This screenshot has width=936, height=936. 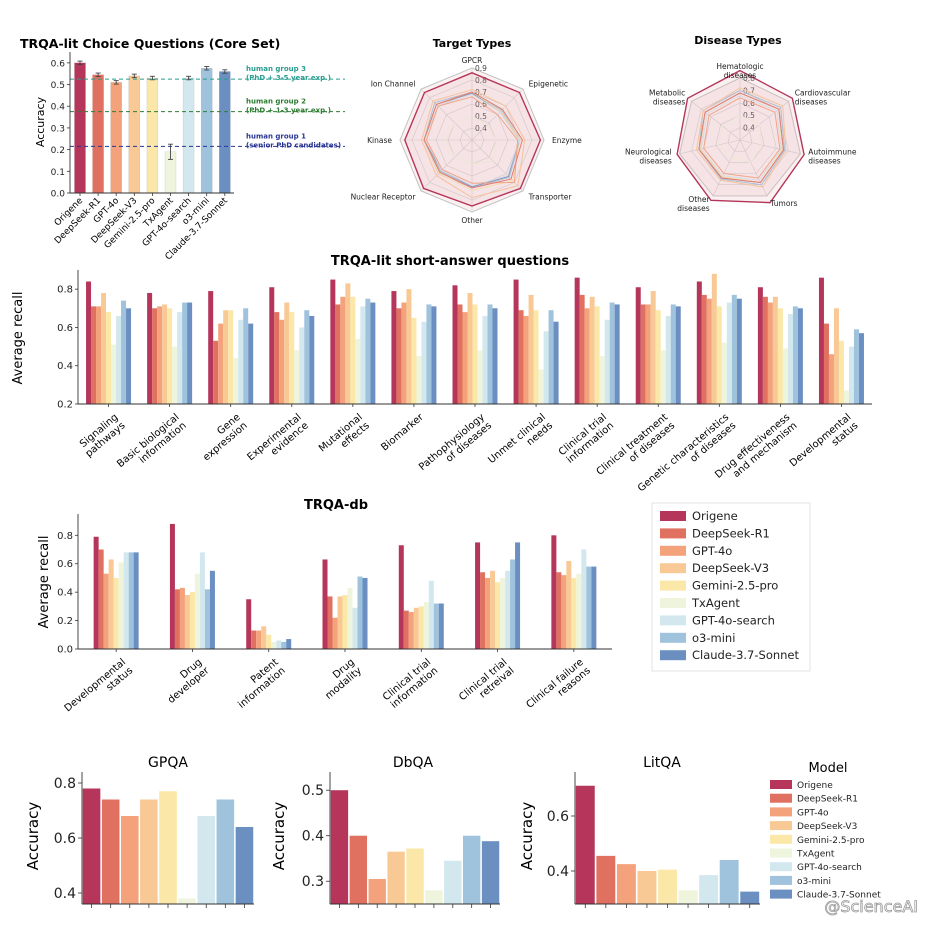 What do you see at coordinates (258, 684) in the screenshot?
I see `db-xtick-label: Patentinformation` at bounding box center [258, 684].